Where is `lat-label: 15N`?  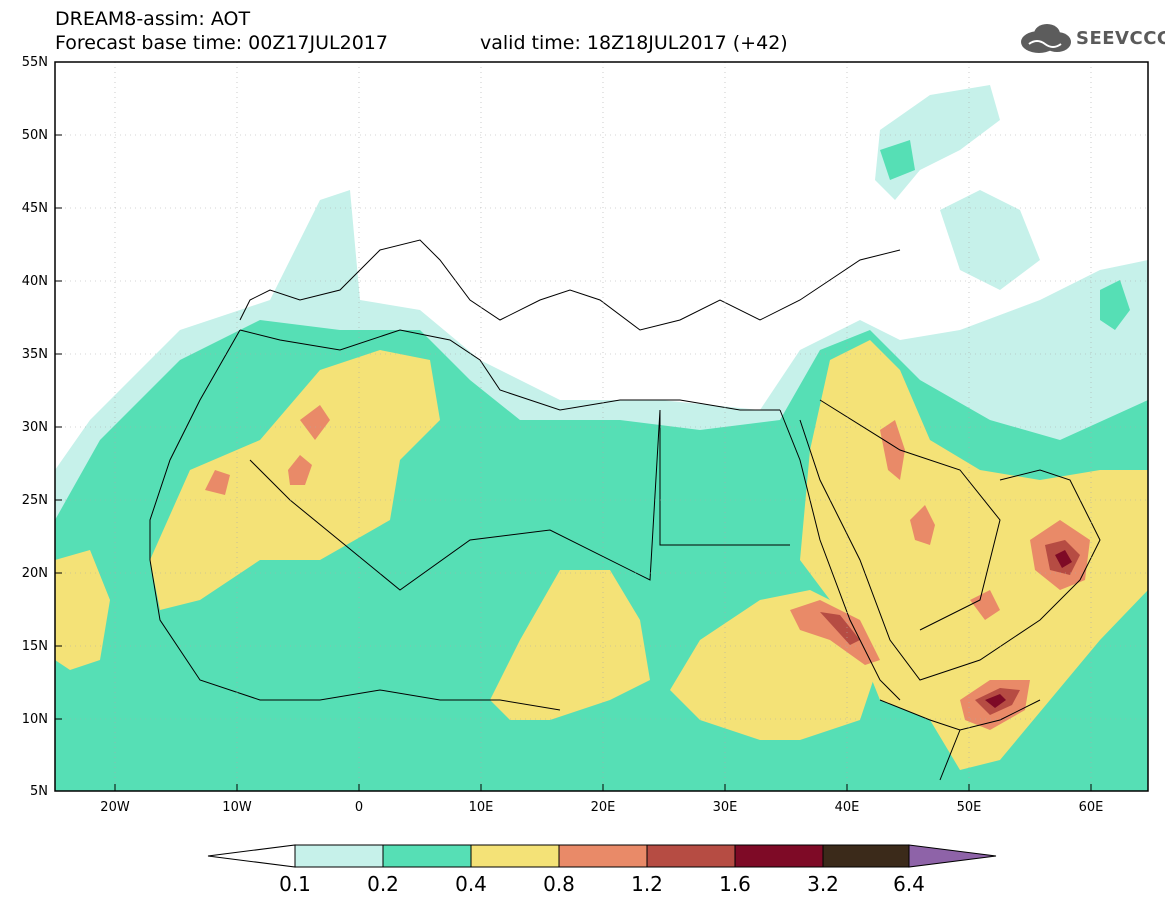
lat-label: 15N is located at coordinates (34, 646).